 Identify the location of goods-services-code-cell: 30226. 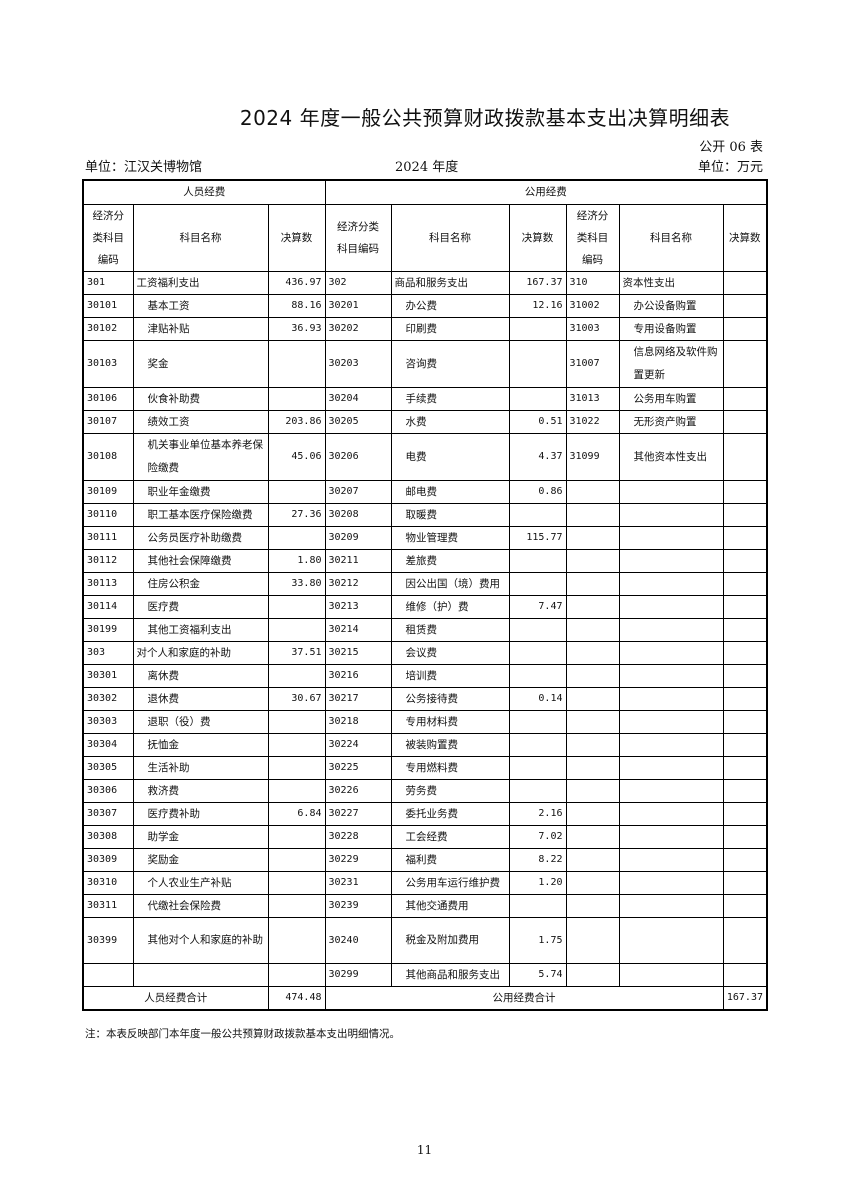
(358, 791).